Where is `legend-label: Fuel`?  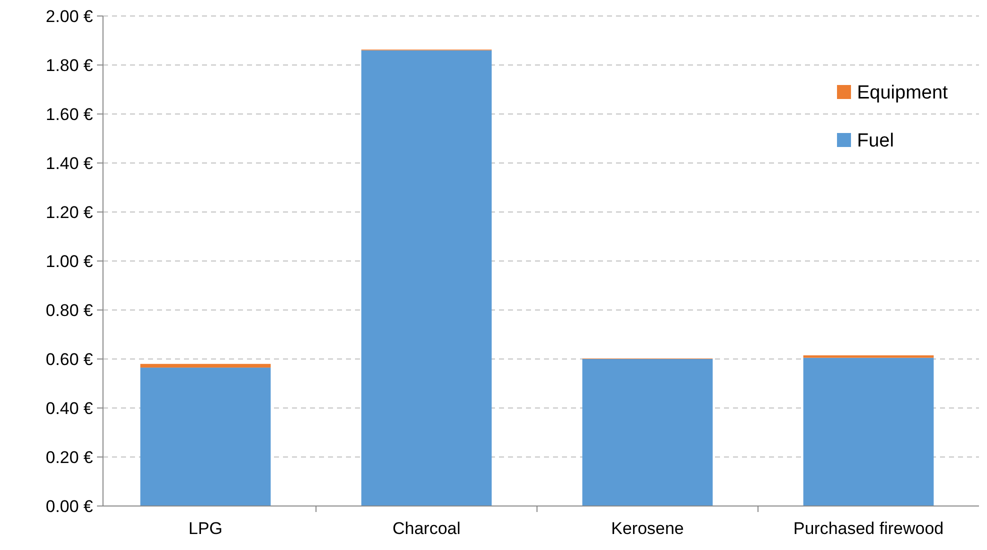 legend-label: Fuel is located at coordinates (875, 141).